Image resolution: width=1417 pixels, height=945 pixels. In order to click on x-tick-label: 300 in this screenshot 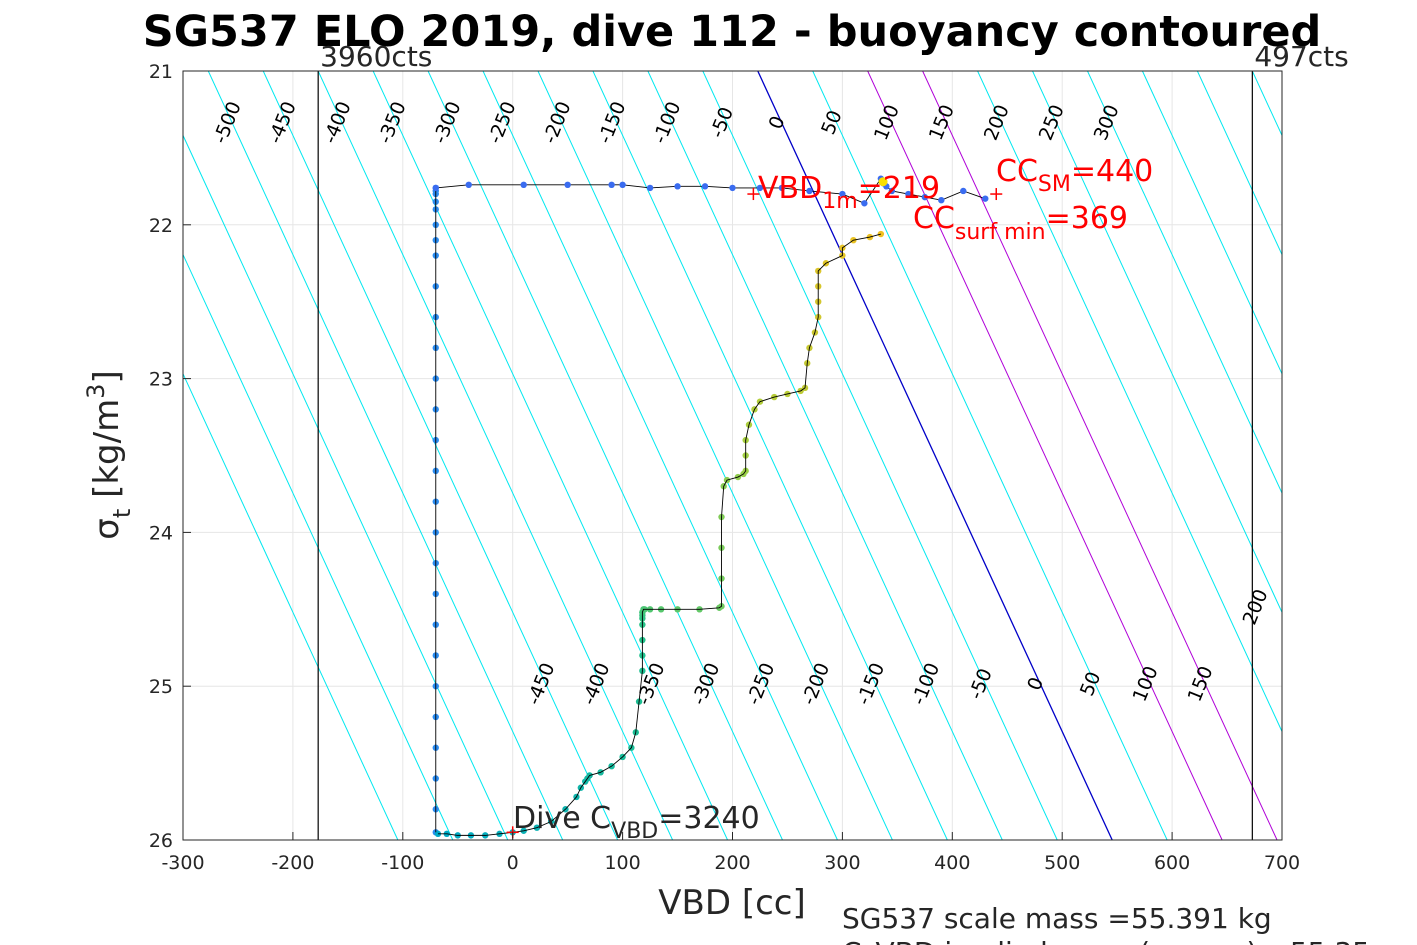, I will do `click(842, 863)`.